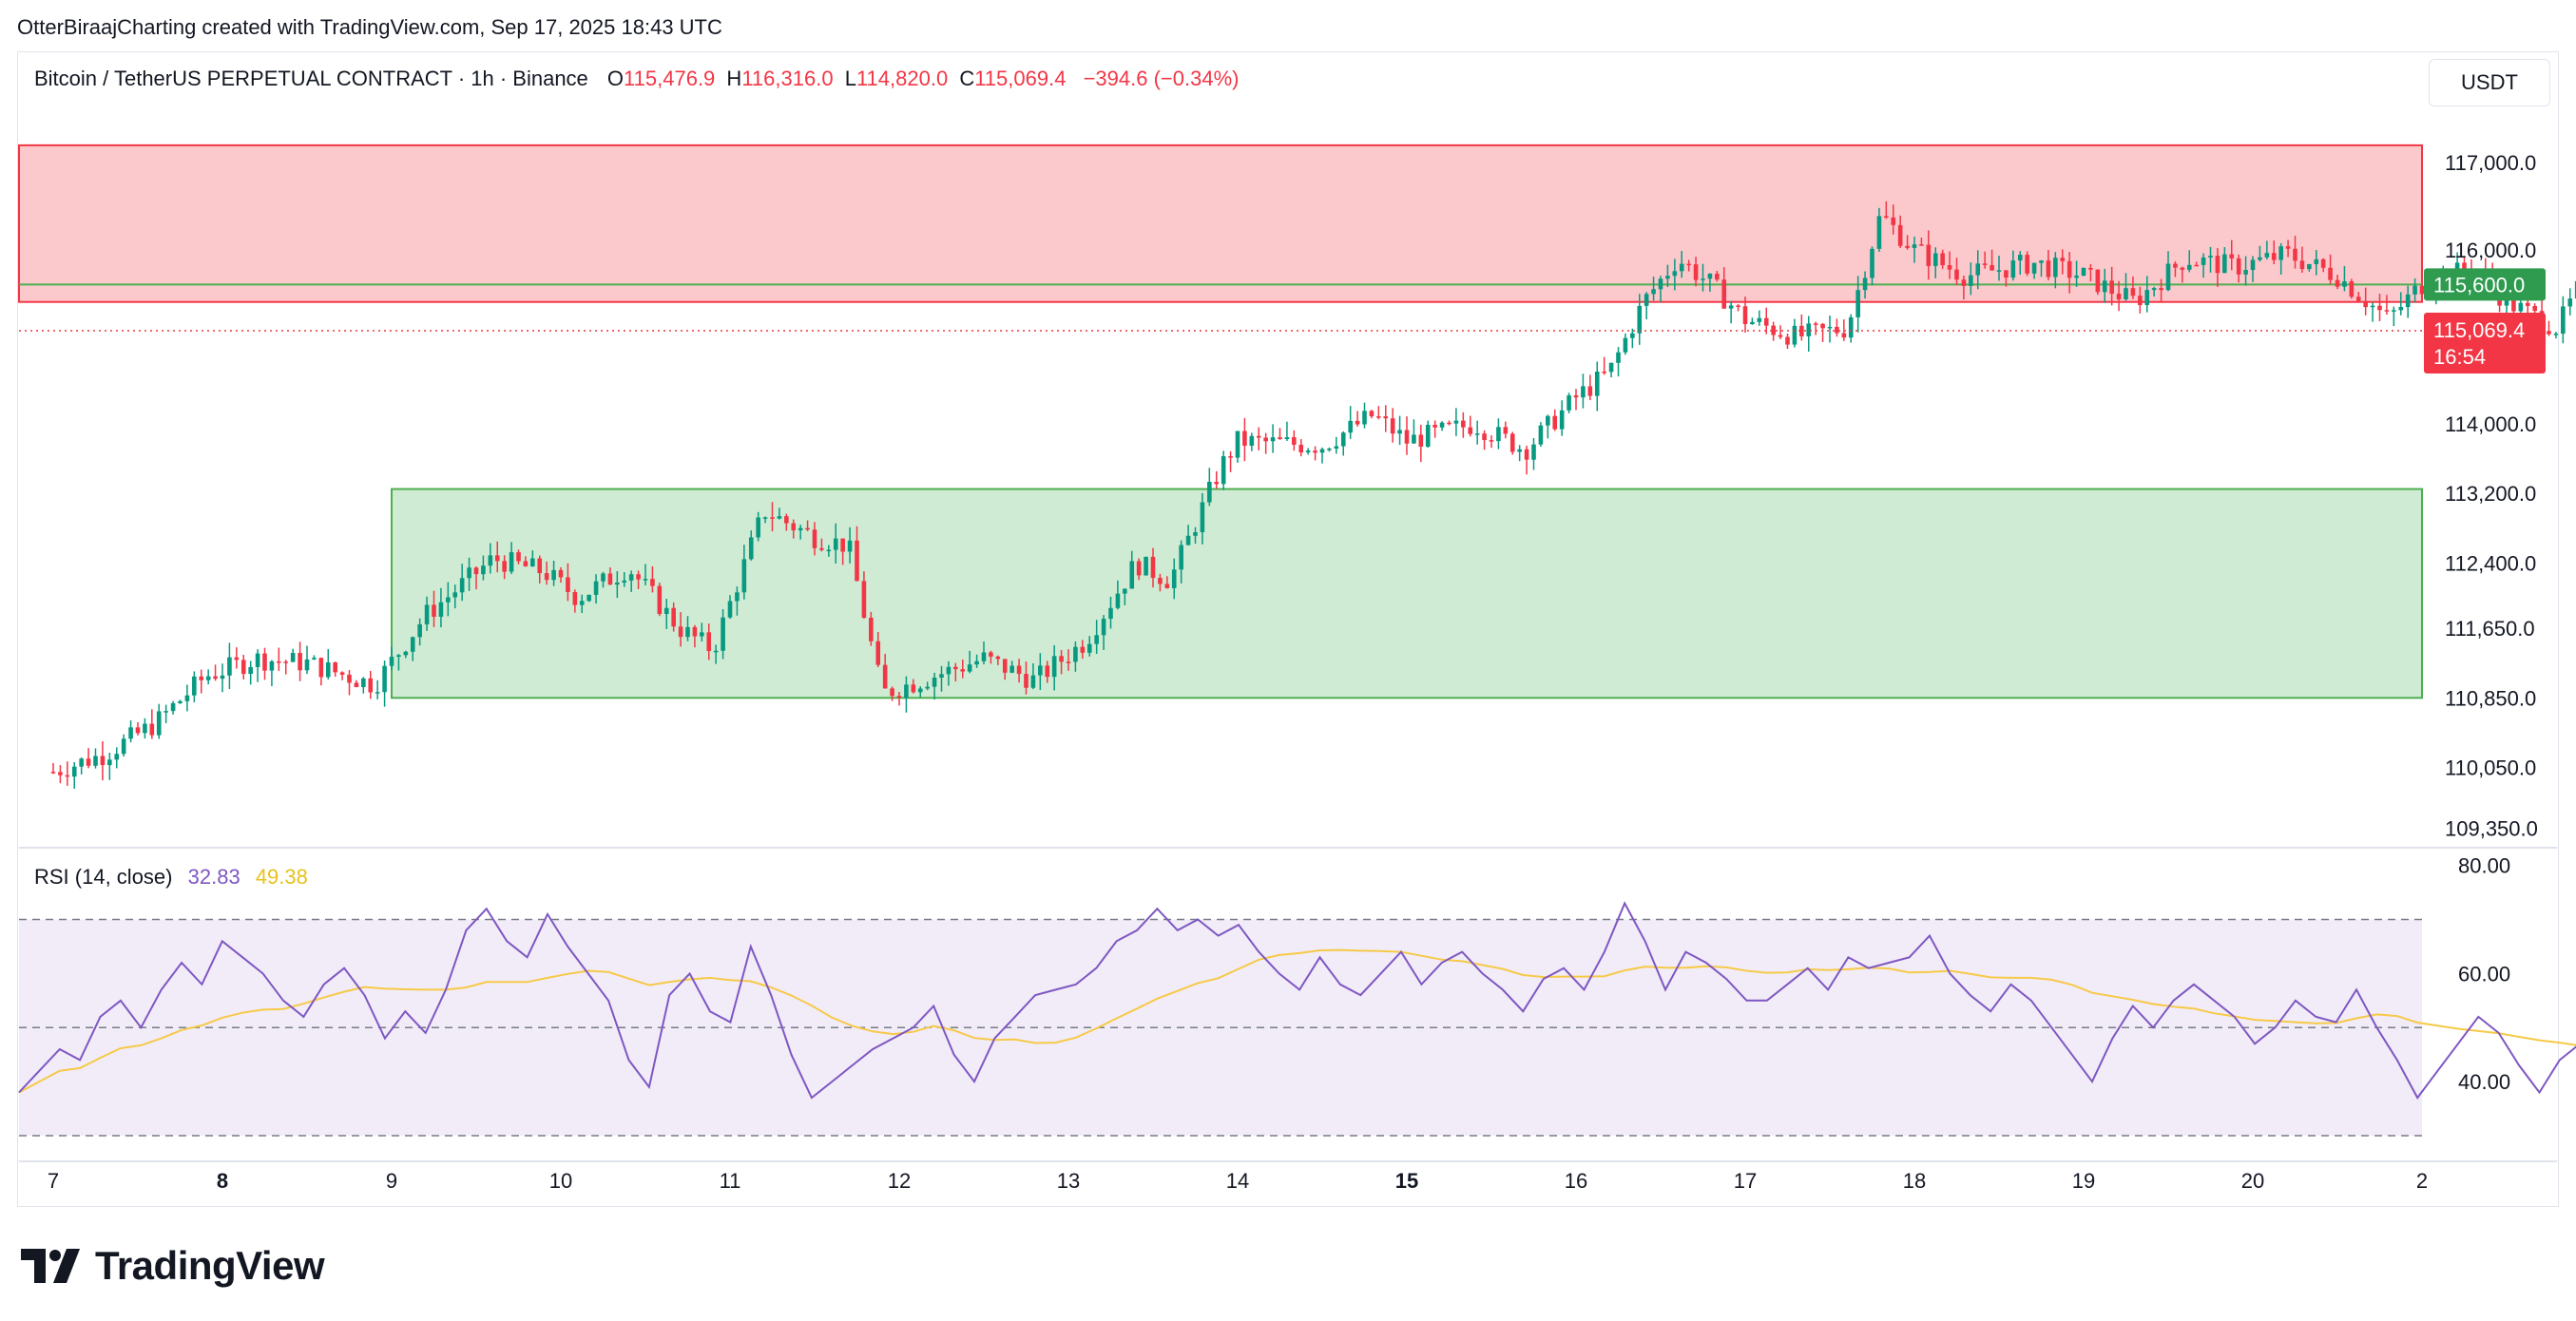  I want to click on rsi-tick-label: 80.00, so click(2484, 866).